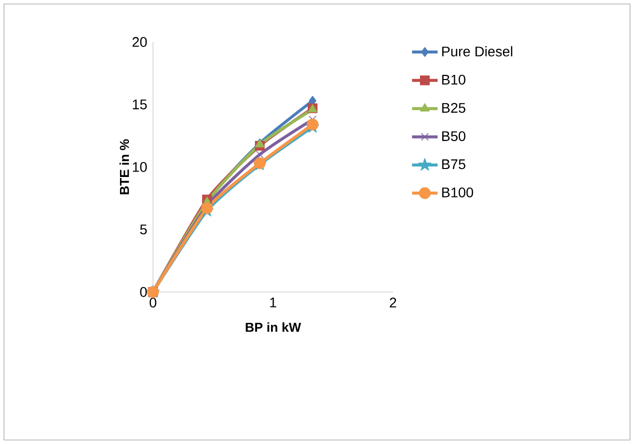  What do you see at coordinates (454, 79) in the screenshot?
I see `legend-label: B10` at bounding box center [454, 79].